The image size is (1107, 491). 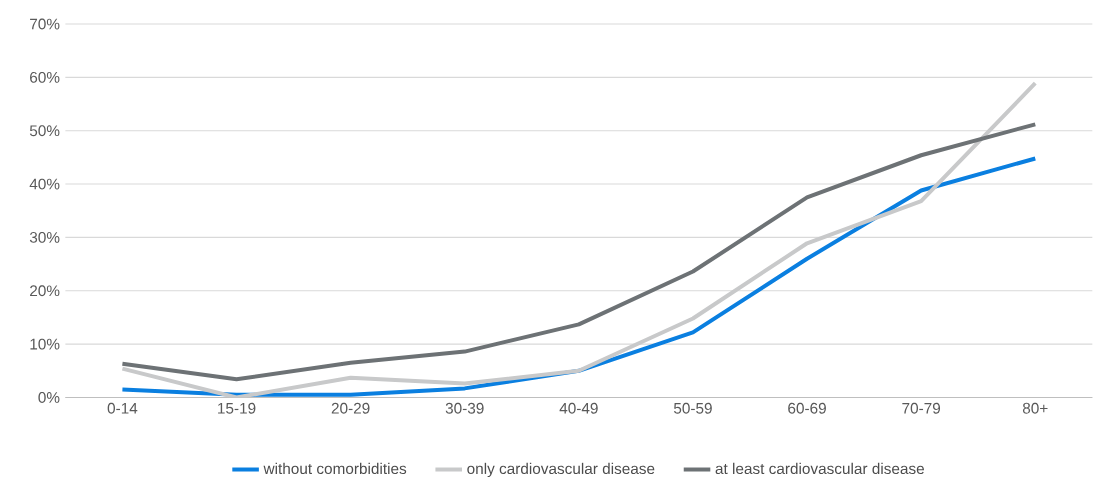 I want to click on x-tick-label: 40-49, so click(x=578, y=408).